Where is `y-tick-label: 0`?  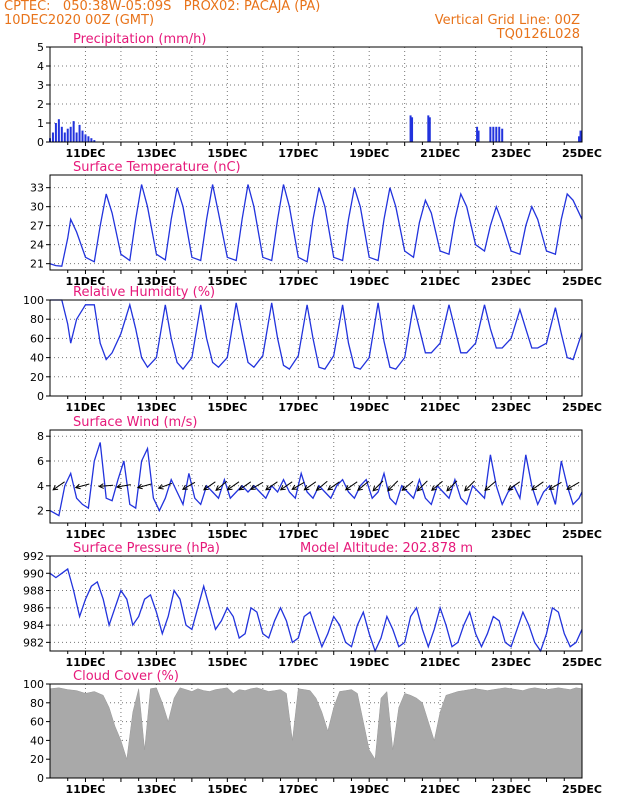 y-tick-label: 0 is located at coordinates (40, 778).